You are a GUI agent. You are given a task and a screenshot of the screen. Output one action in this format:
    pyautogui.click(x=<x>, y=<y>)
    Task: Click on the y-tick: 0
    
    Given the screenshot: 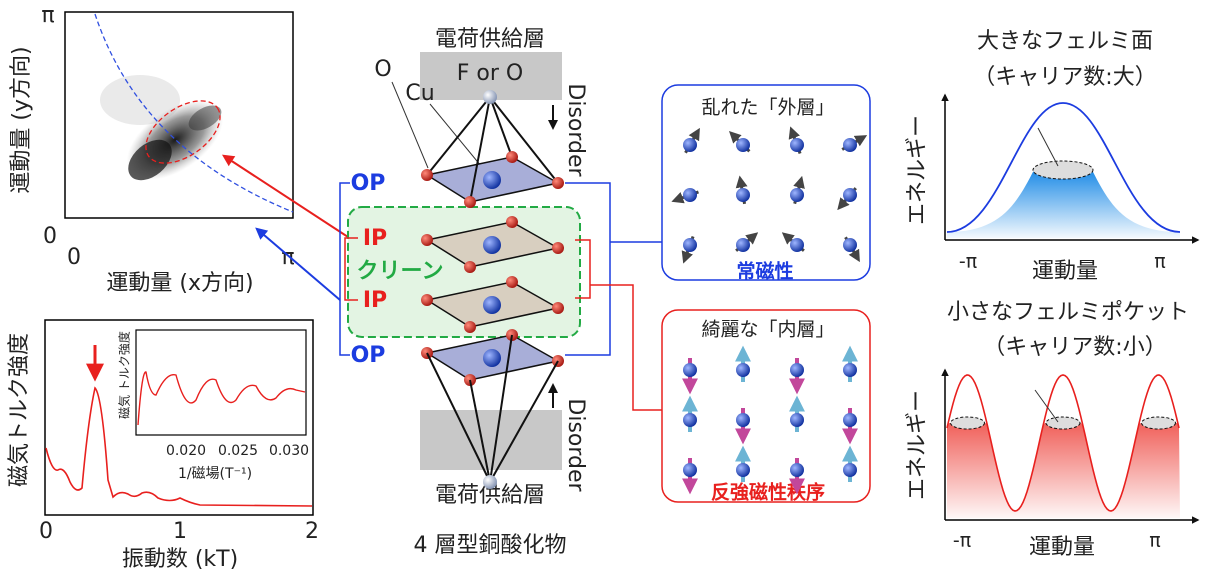 What is the action you would take?
    pyautogui.click(x=50, y=236)
    